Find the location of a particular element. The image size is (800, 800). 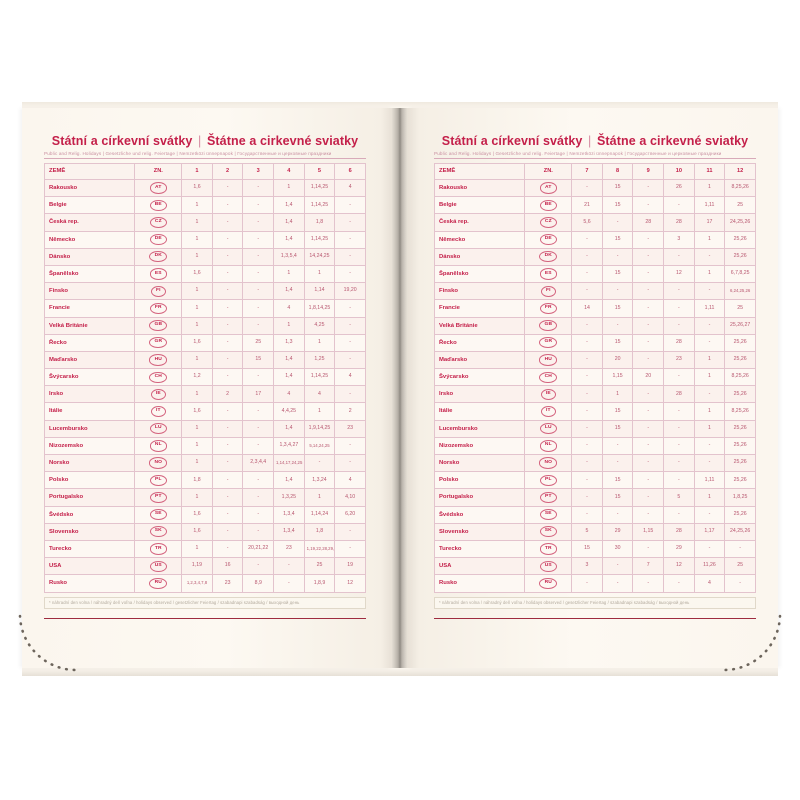

table-row: Belgie BE 1- -1,4 1,14,25- is located at coordinates (204, 205).